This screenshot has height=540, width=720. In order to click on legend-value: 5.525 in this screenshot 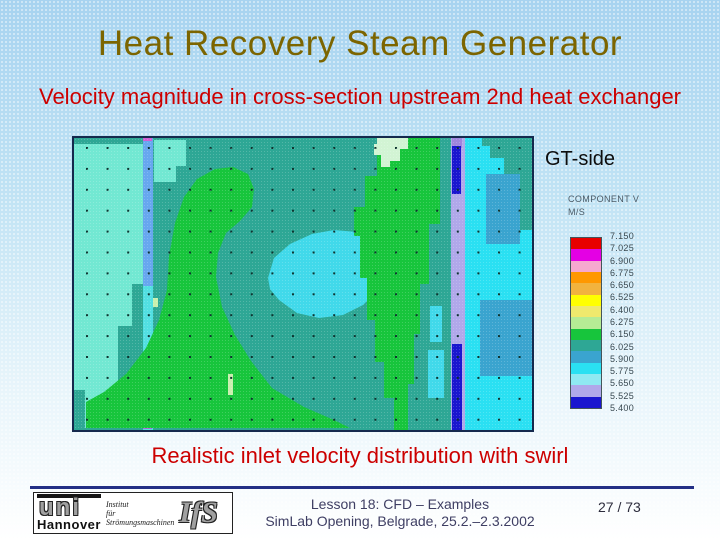, I will do `click(622, 395)`.